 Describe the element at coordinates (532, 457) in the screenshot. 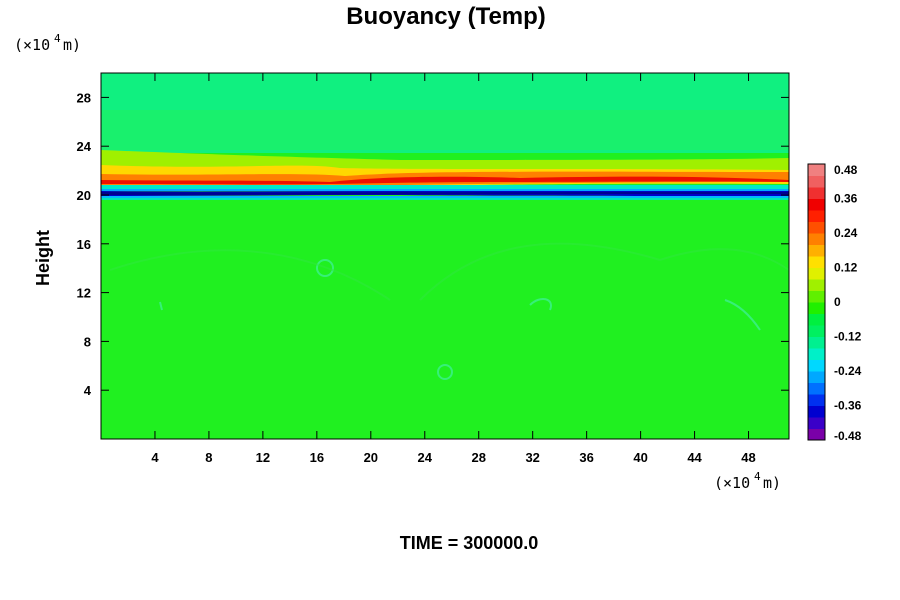

I see `x-tick-label: 32` at that location.